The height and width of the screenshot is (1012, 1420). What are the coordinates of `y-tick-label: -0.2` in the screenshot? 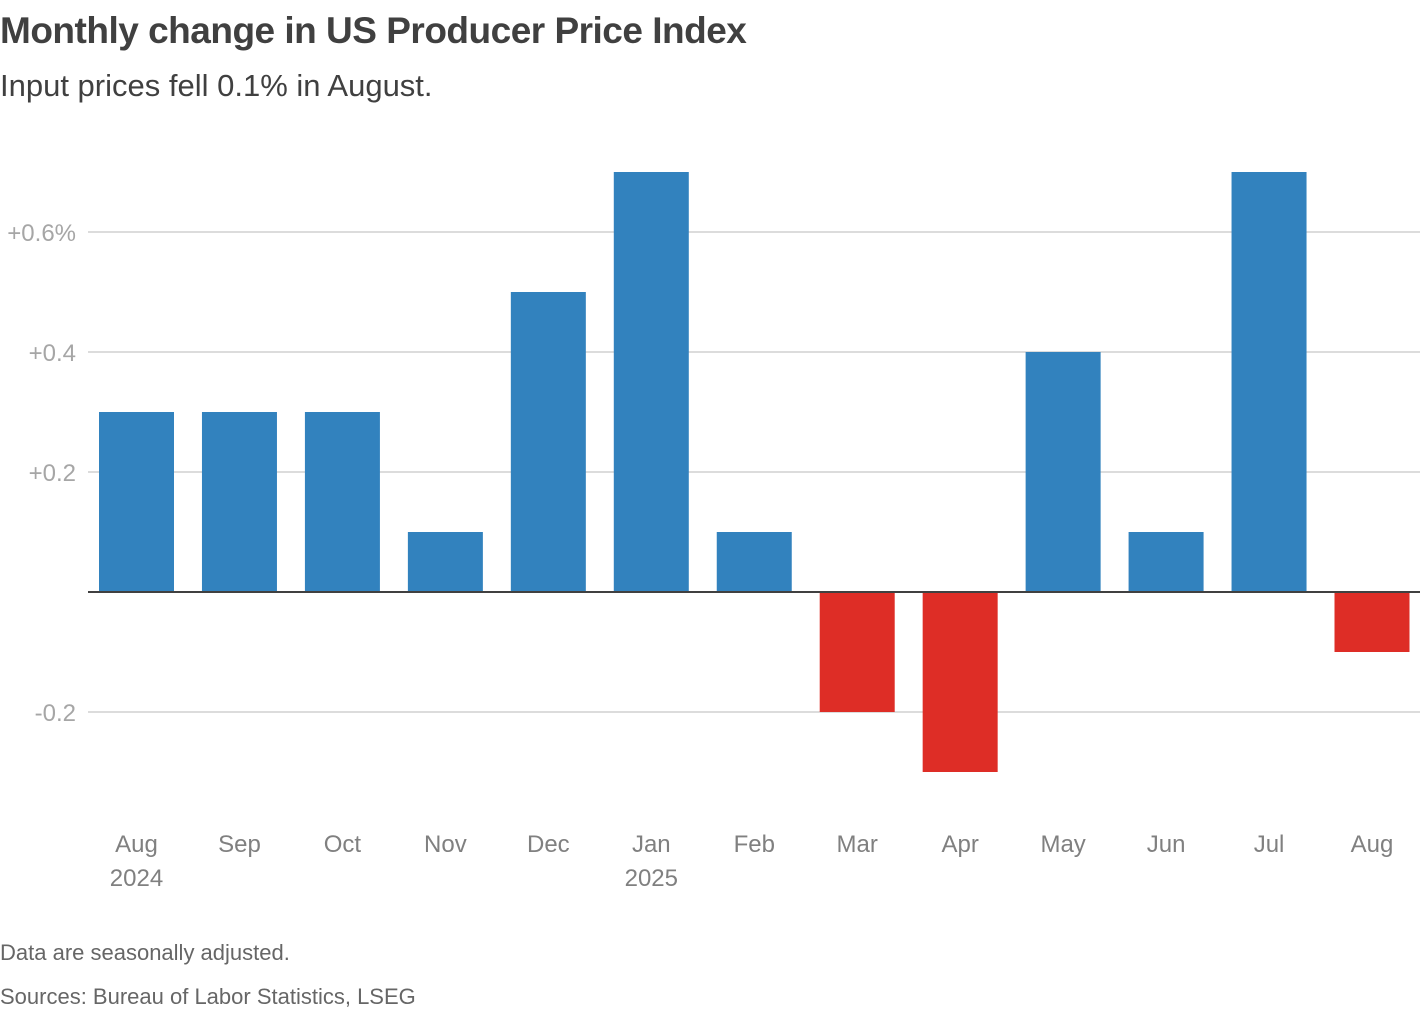 It's located at (55, 713).